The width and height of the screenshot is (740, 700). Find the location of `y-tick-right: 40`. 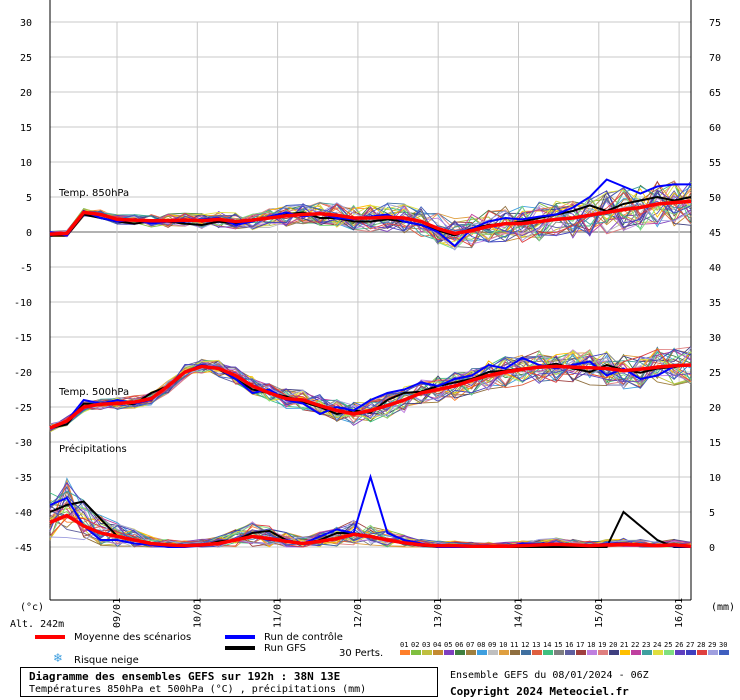

y-tick-right: 40 is located at coordinates (715, 268).